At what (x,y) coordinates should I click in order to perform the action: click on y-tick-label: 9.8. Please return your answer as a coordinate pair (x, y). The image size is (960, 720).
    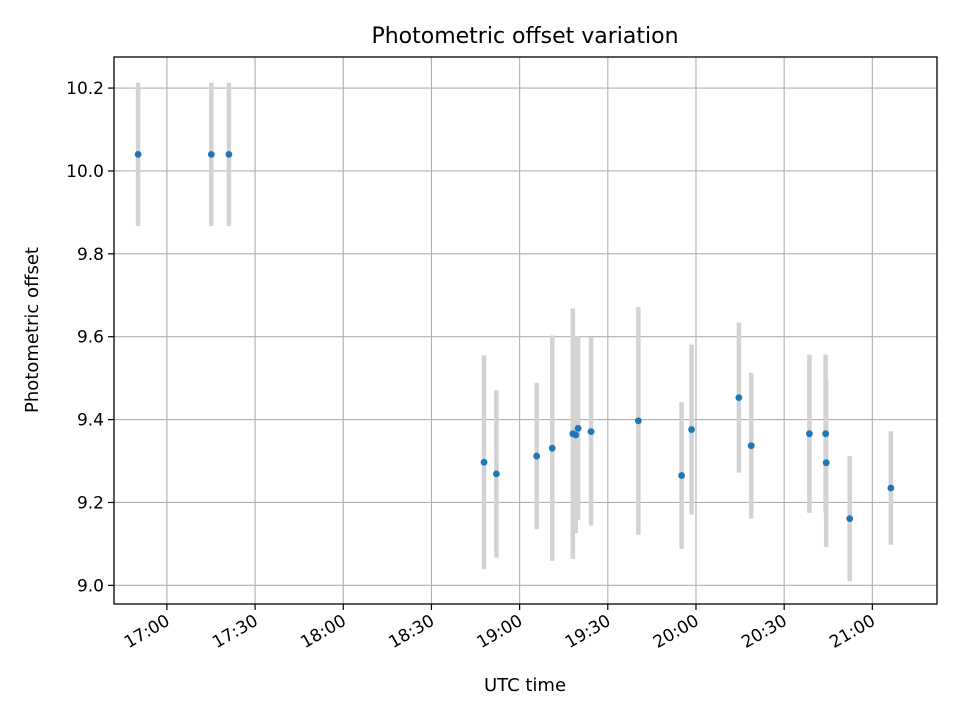
    Looking at the image, I should click on (90, 255).